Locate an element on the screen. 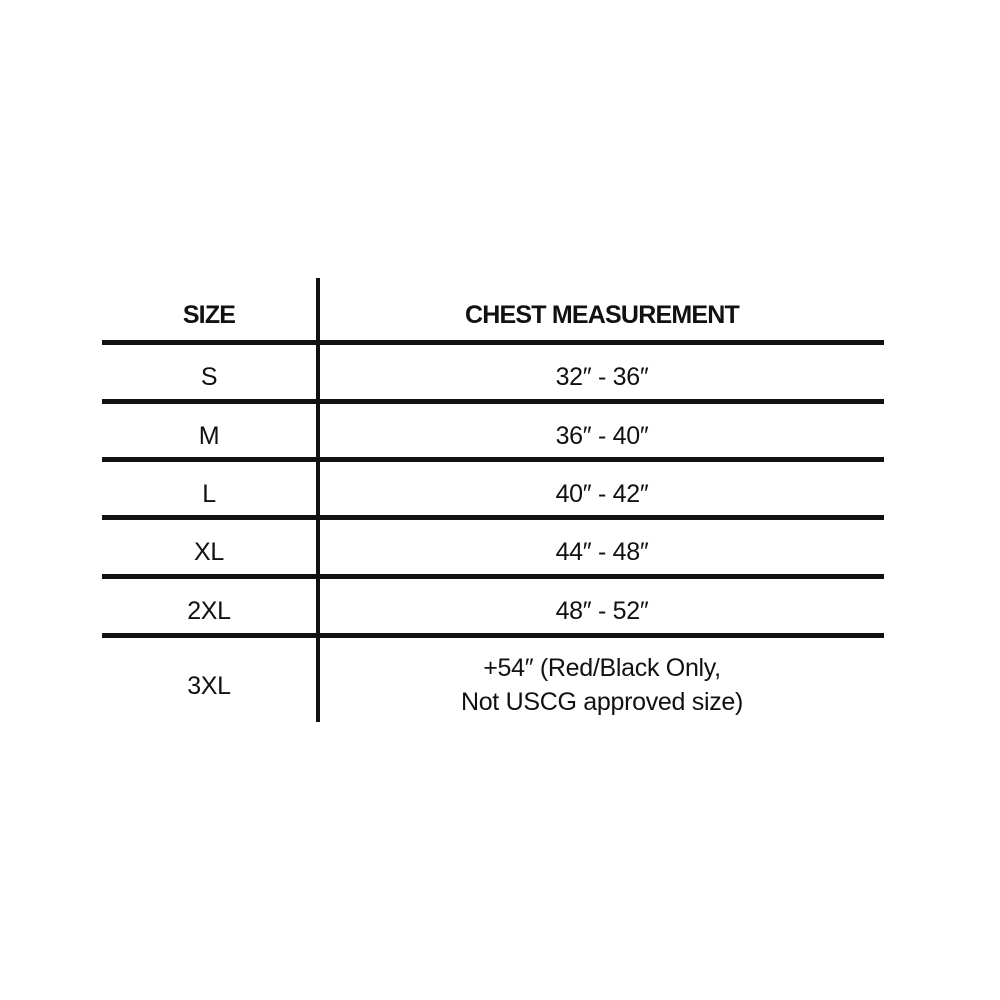 The width and height of the screenshot is (1000, 1000). chest-cell: 44″ - 48″ is located at coordinates (602, 552).